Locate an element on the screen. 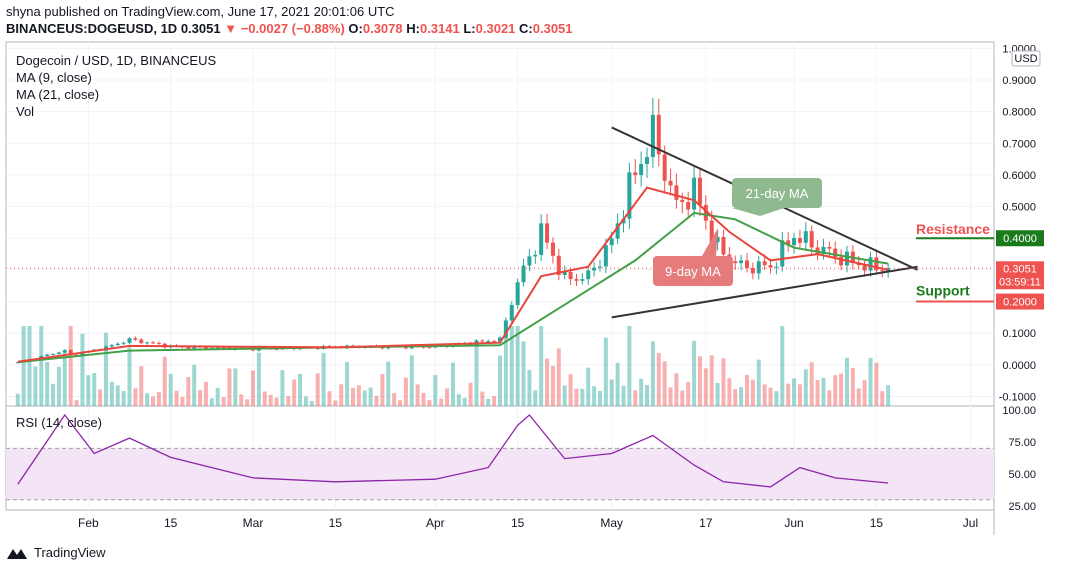 This screenshot has height=573, width=1065. triangle-trendlines is located at coordinates (764, 222).